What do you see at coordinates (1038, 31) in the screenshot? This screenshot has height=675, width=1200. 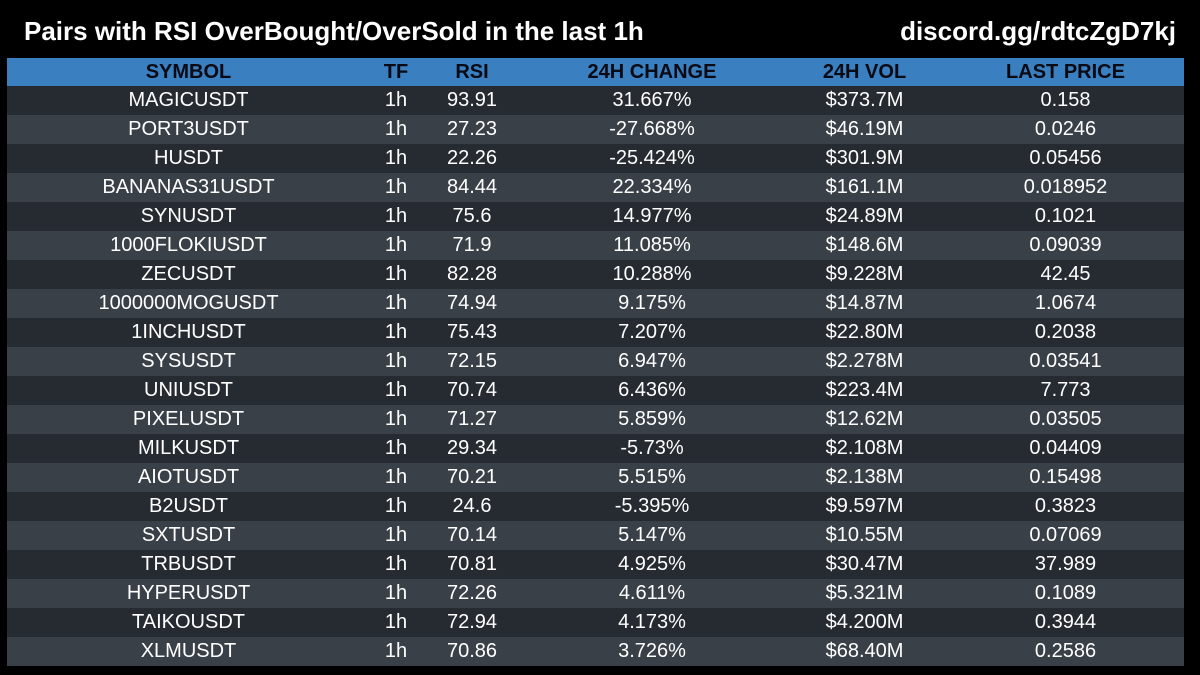 I see `discord-link: discord.gg/rdtcZgD7kj` at bounding box center [1038, 31].